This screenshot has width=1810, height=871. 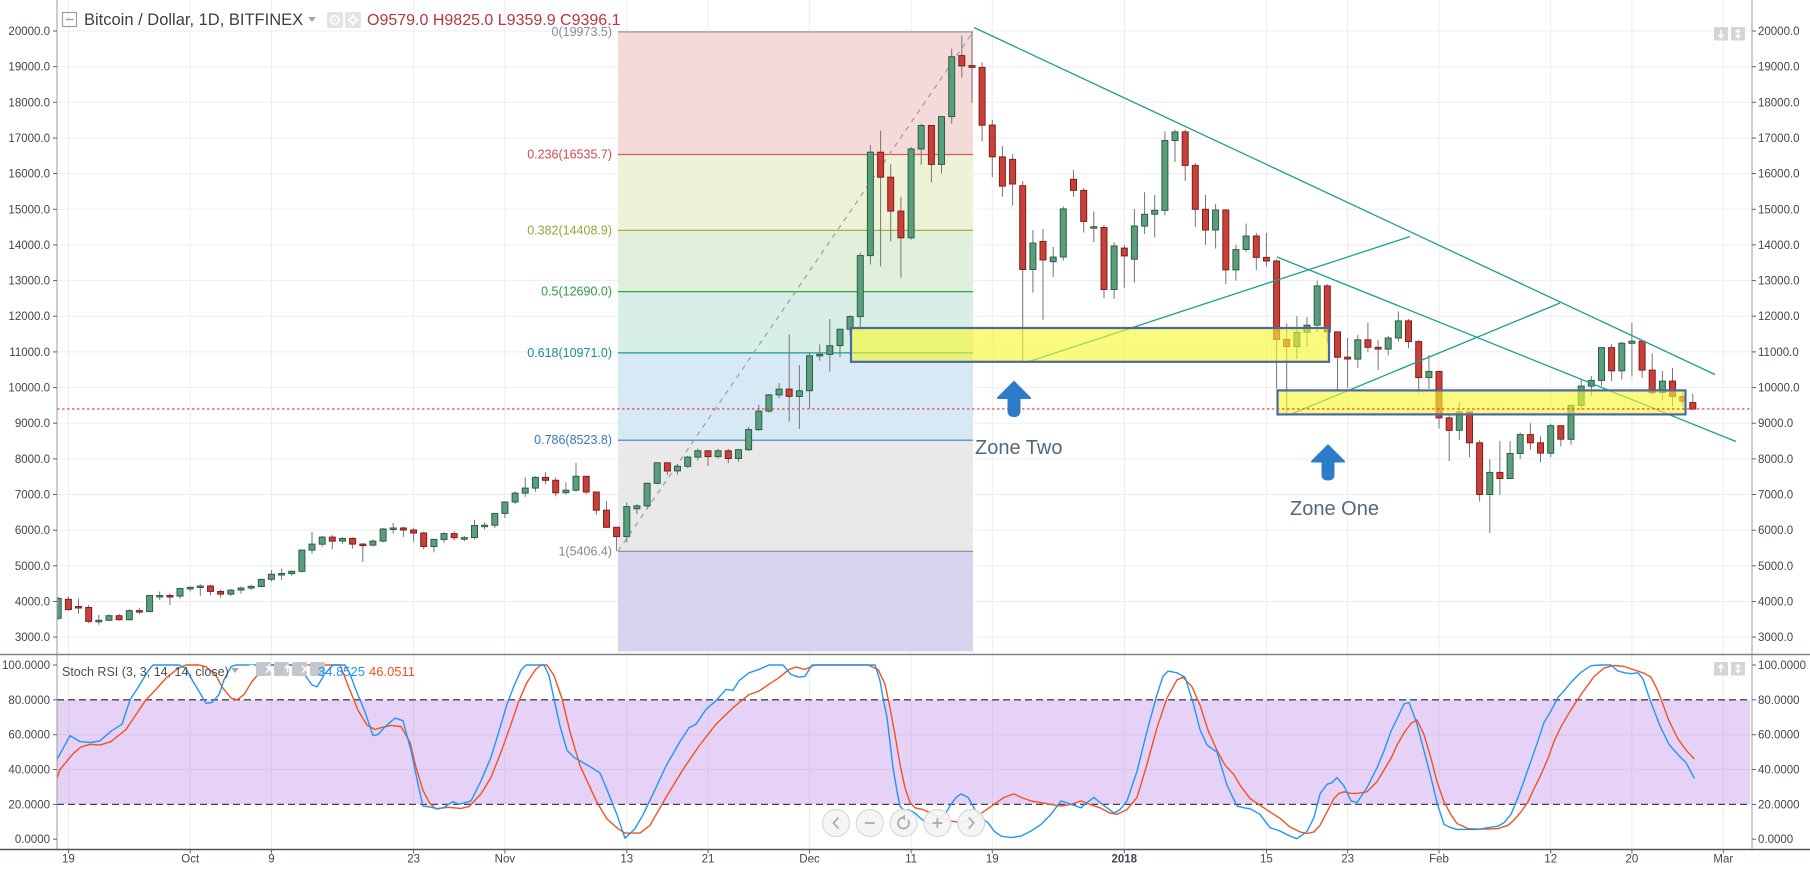 What do you see at coordinates (1632, 860) in the screenshot?
I see `svg-text: 20` at bounding box center [1632, 860].